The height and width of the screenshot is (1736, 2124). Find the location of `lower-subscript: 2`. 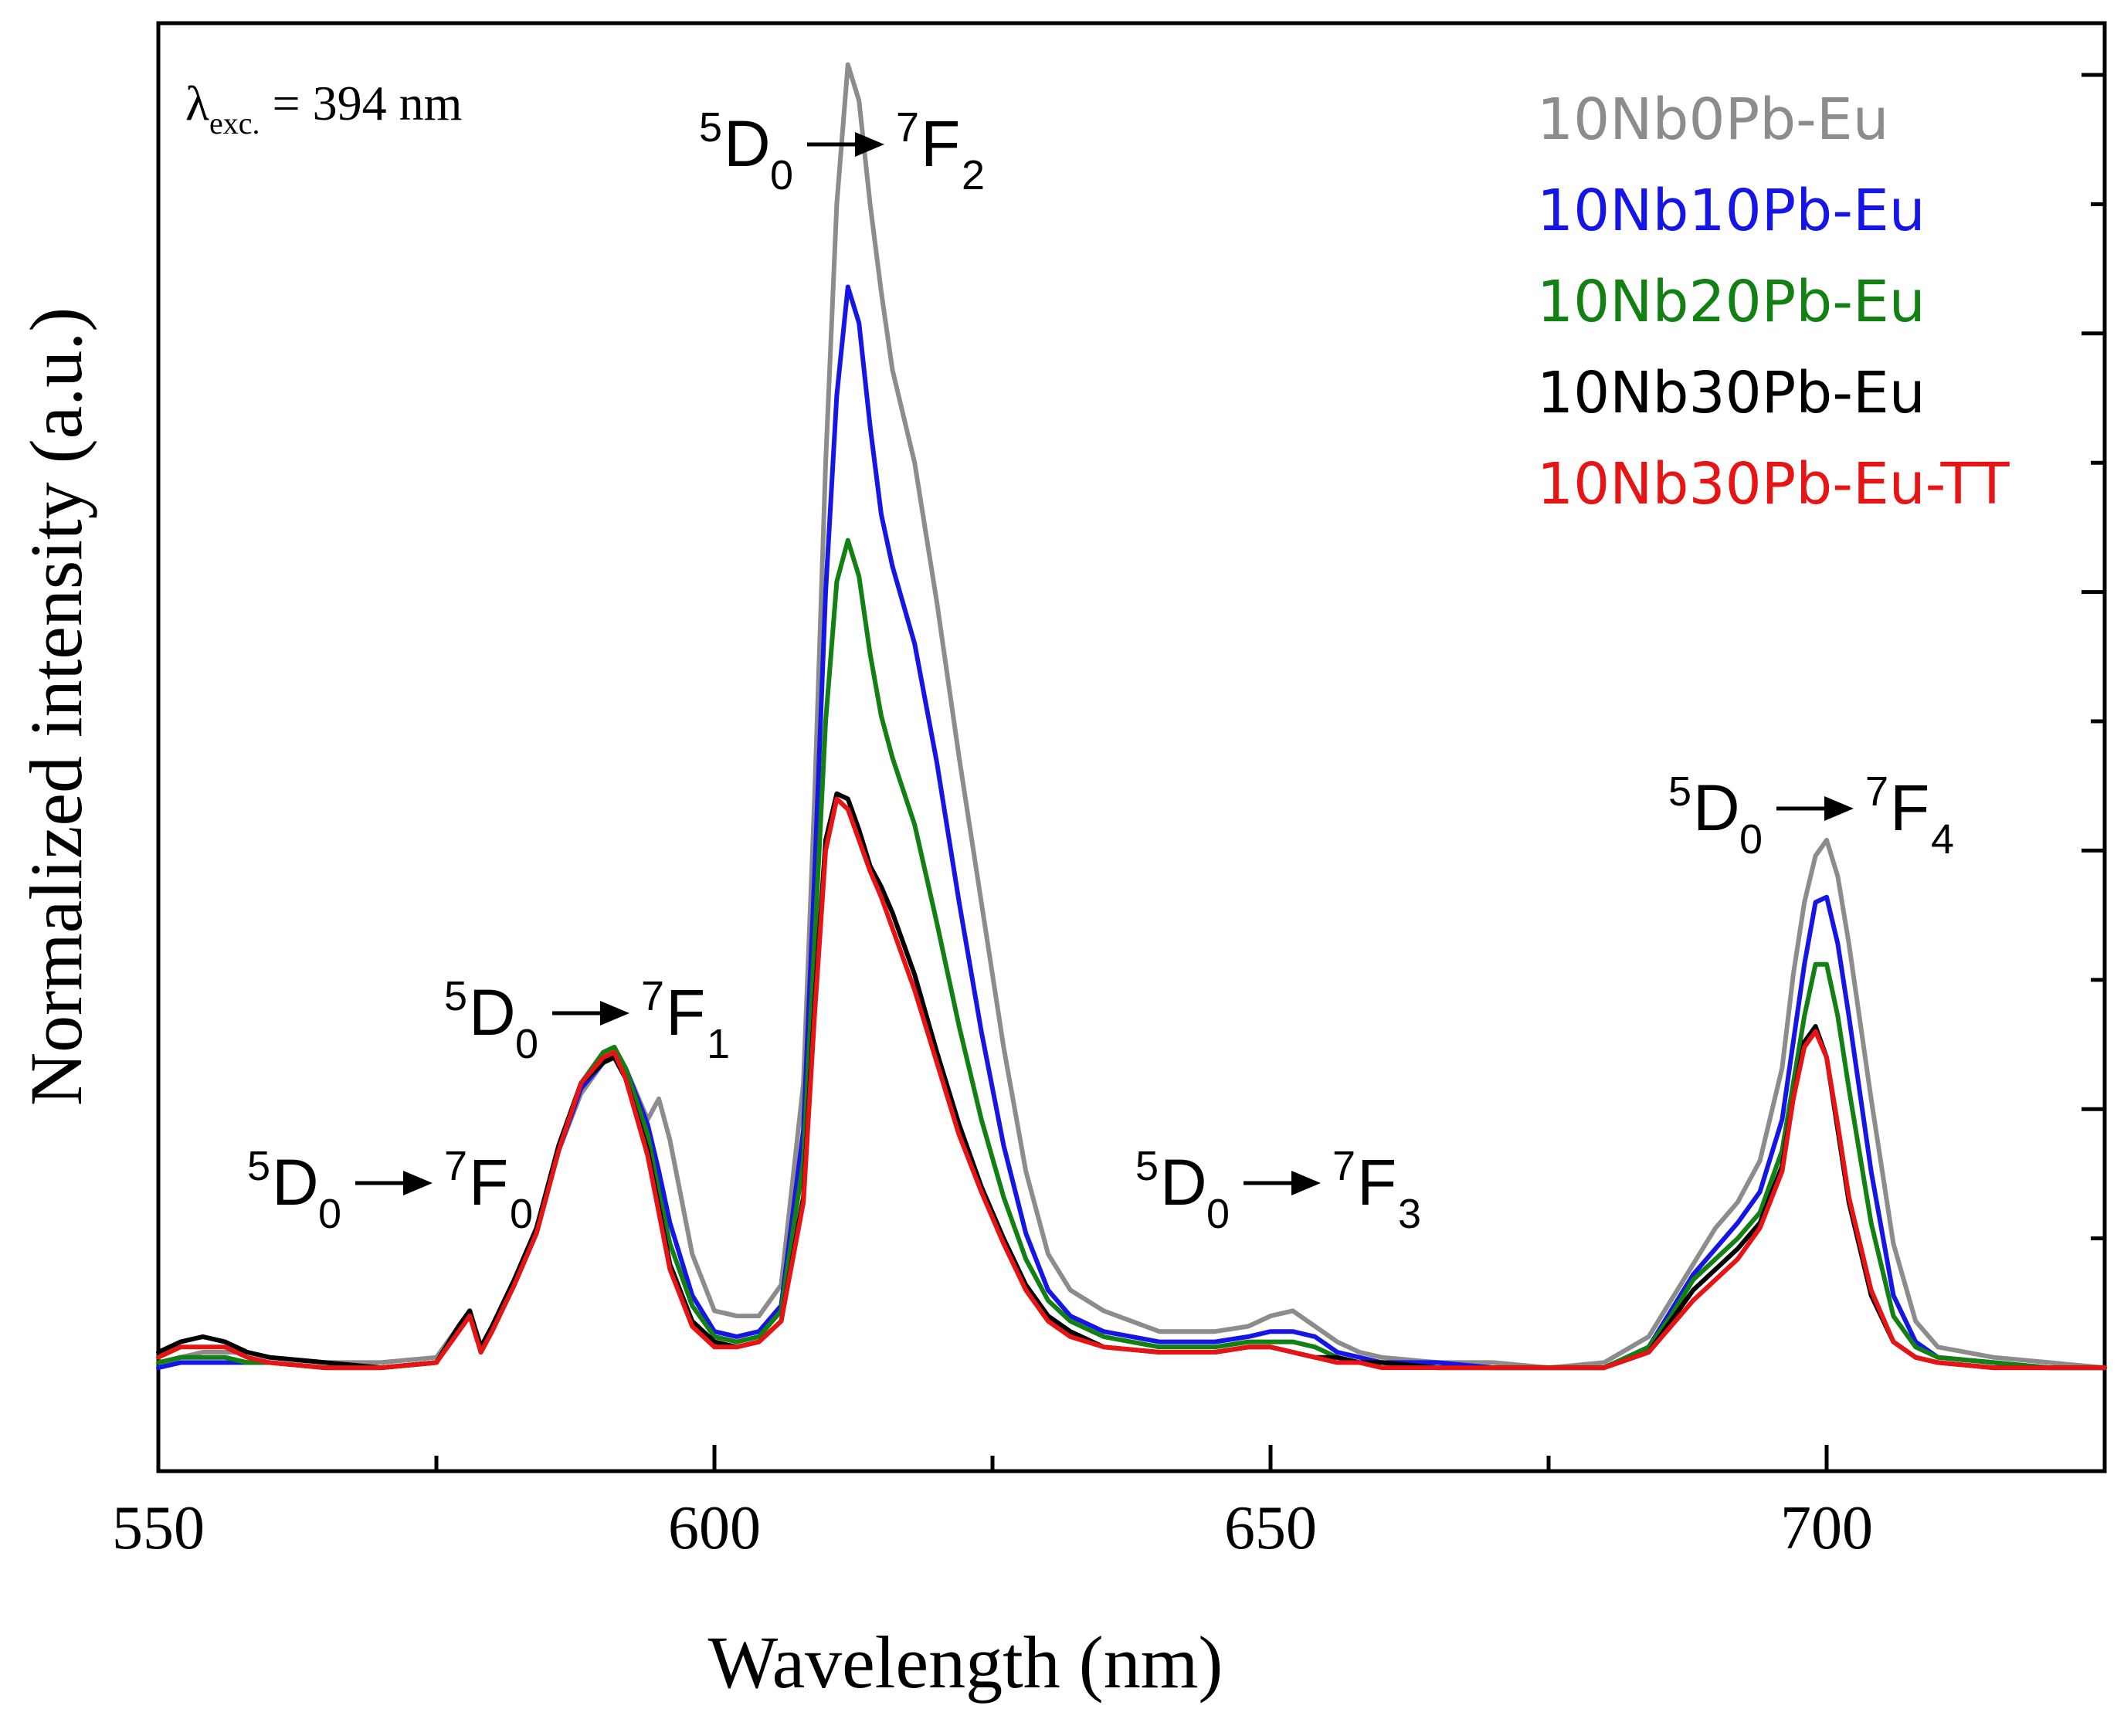

lower-subscript: 2 is located at coordinates (974, 175).